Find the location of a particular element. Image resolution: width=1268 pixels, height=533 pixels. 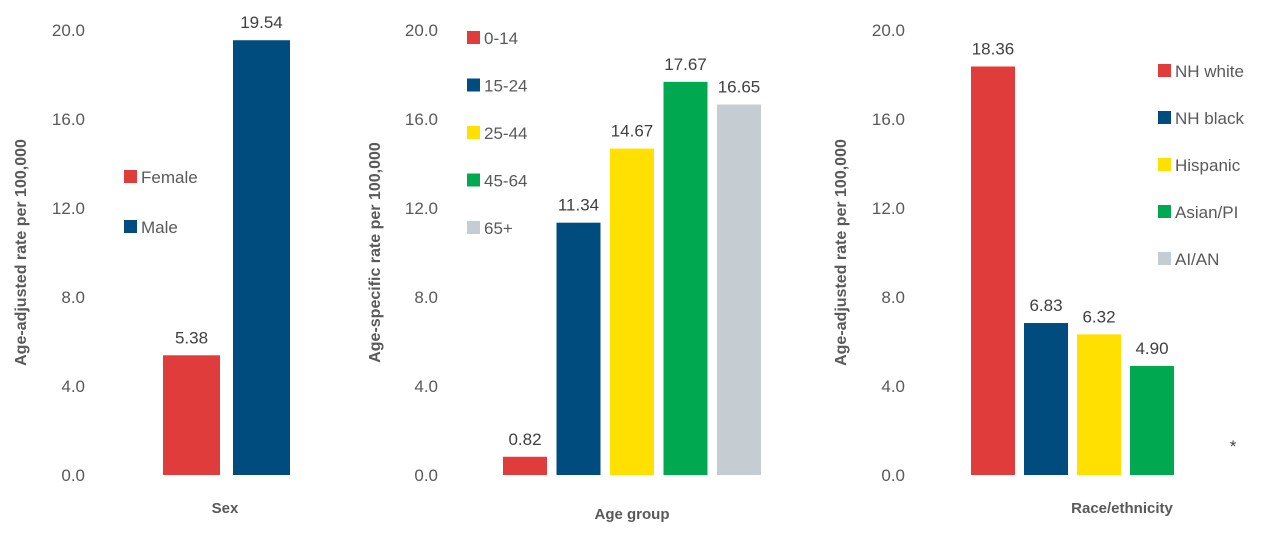

legend-label: 0-14 is located at coordinates (501, 38).